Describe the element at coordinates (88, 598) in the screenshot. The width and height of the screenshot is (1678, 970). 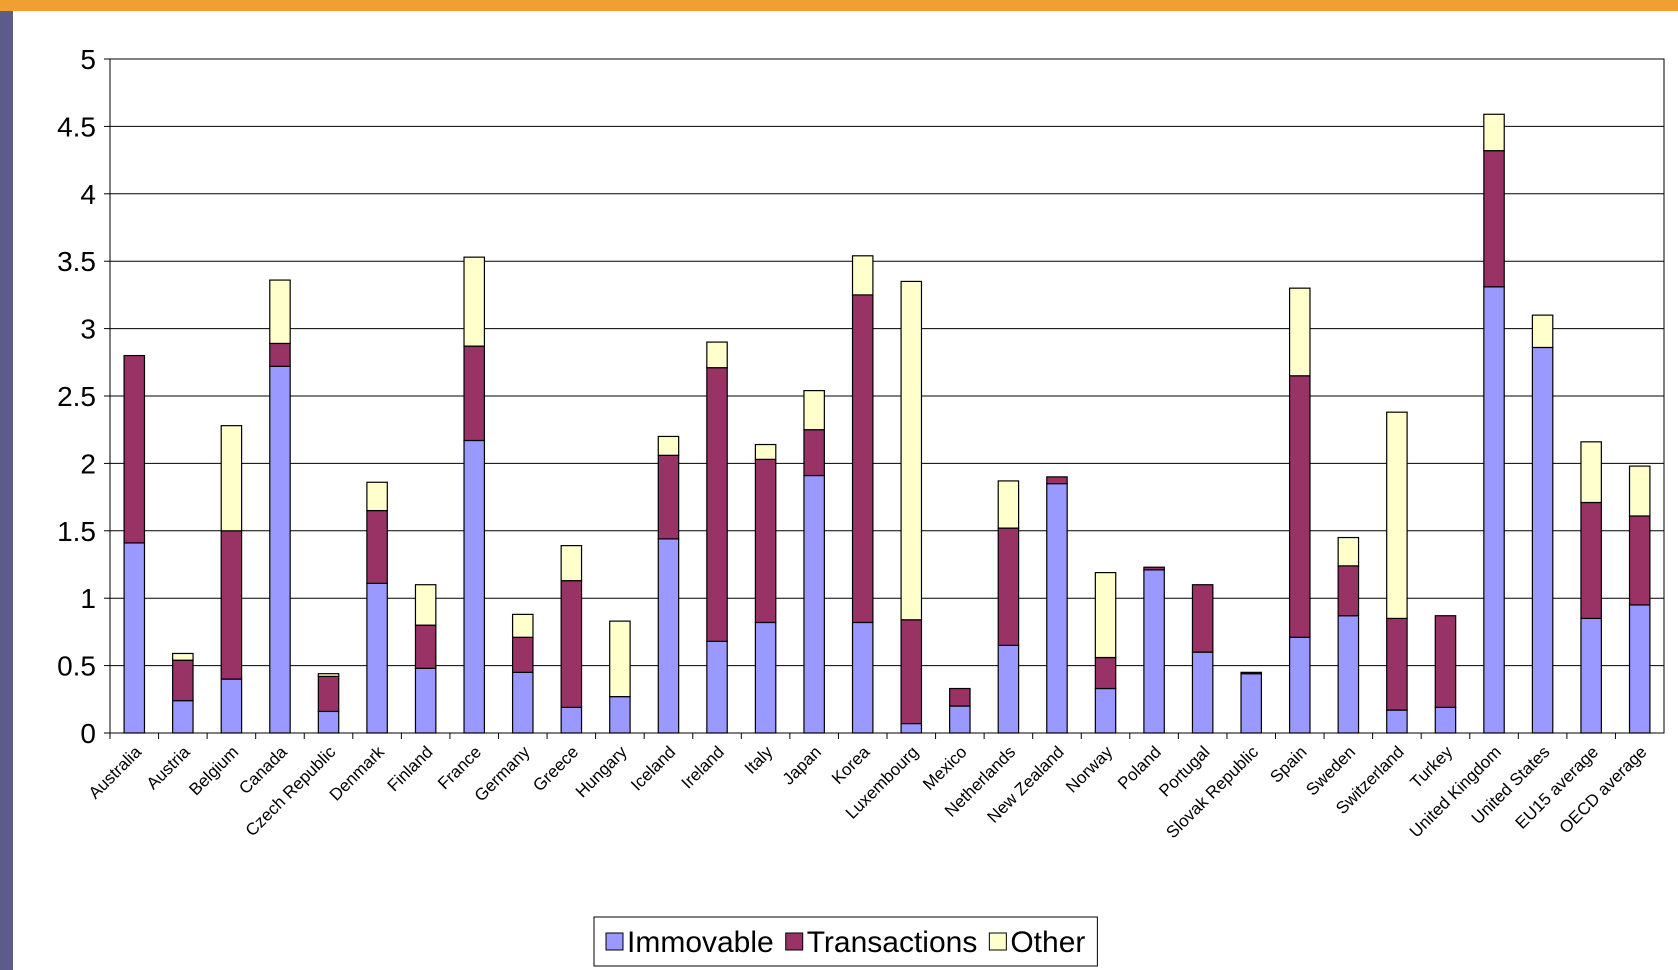
I see `y-tick-label: 1` at that location.